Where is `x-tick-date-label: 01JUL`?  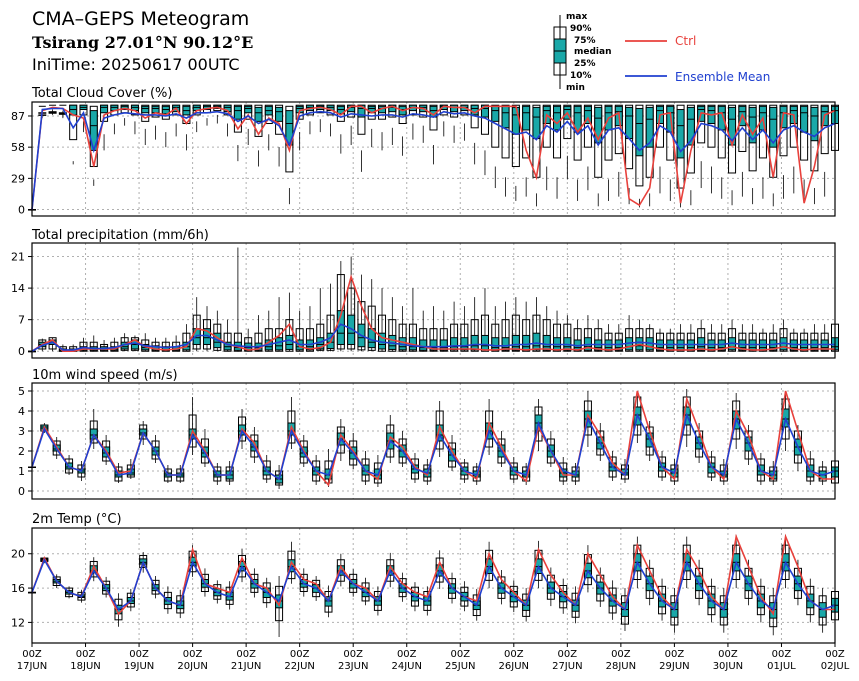
x-tick-date-label: 01JUL is located at coordinates (781, 666).